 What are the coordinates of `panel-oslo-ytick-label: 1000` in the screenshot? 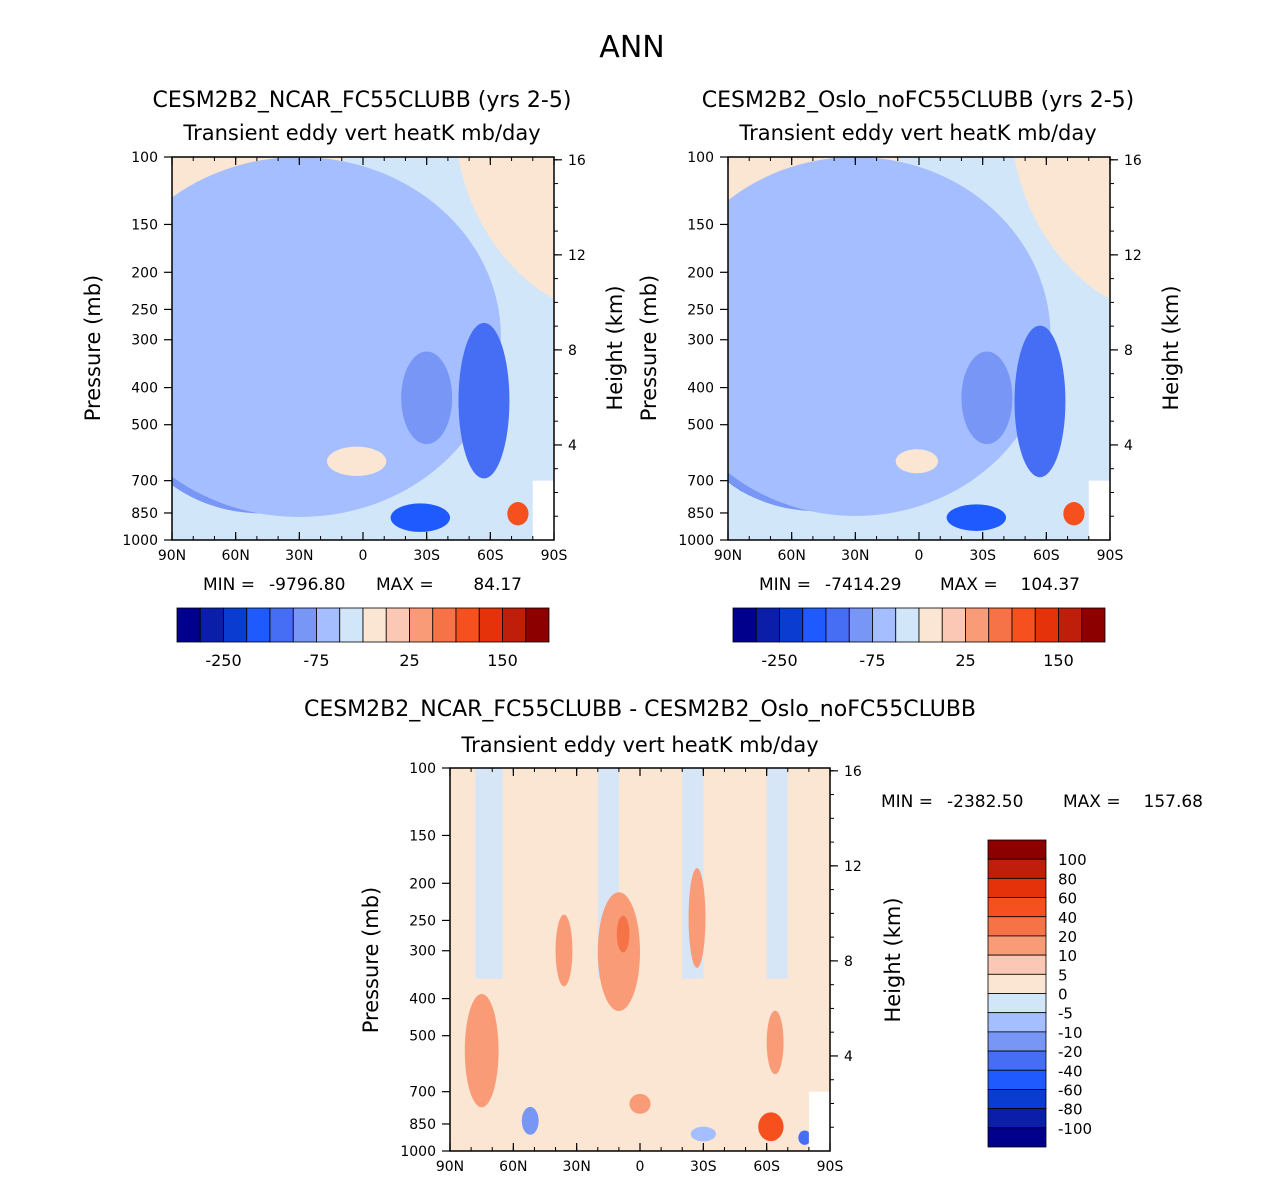 It's located at (696, 541).